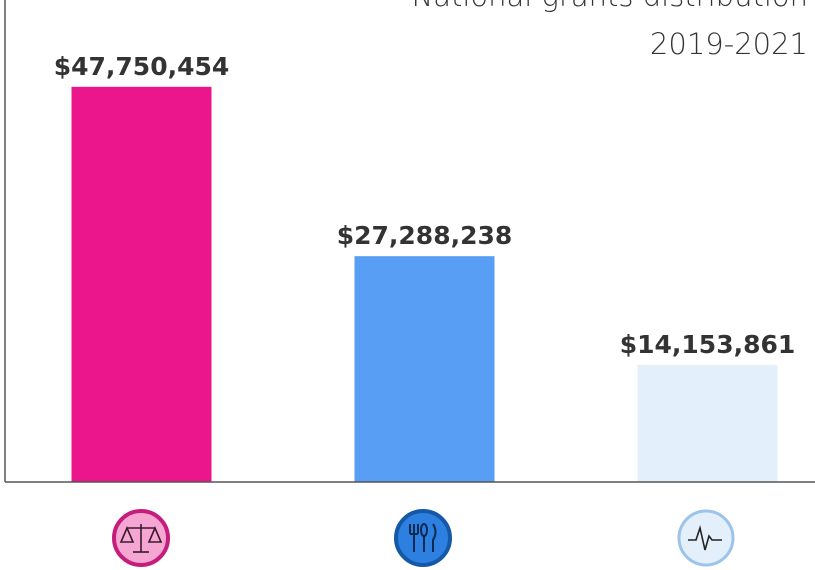  I want to click on value-label: $27,288,238, so click(425, 235).